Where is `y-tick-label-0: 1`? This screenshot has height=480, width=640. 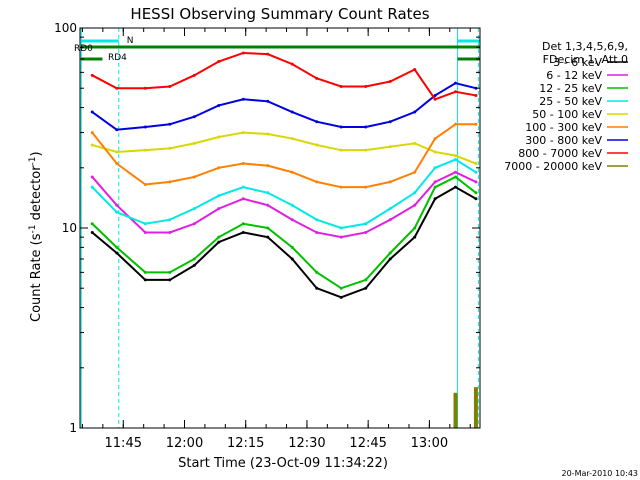
y-tick-label-0: 1 is located at coordinates (73, 428).